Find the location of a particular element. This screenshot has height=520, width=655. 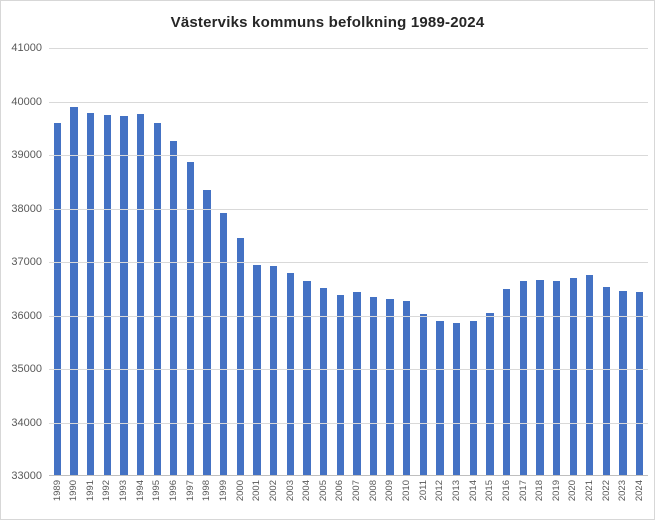

x-axis-tick-label: 2014 is located at coordinates (473, 491).